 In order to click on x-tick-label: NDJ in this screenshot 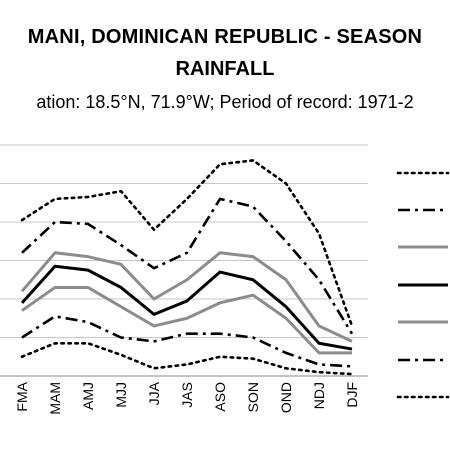, I will do `click(319, 395)`.